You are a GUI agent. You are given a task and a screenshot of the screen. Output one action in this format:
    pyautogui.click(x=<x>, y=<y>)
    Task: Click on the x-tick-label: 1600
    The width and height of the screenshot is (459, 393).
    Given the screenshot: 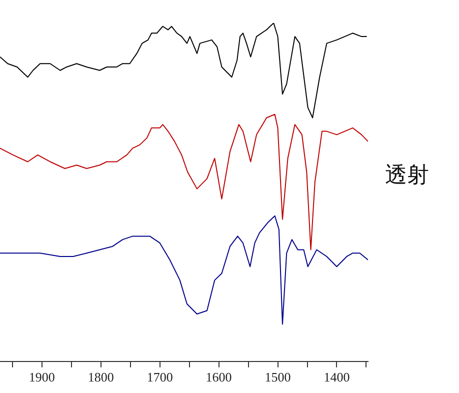 What is the action you would take?
    pyautogui.click(x=219, y=377)
    